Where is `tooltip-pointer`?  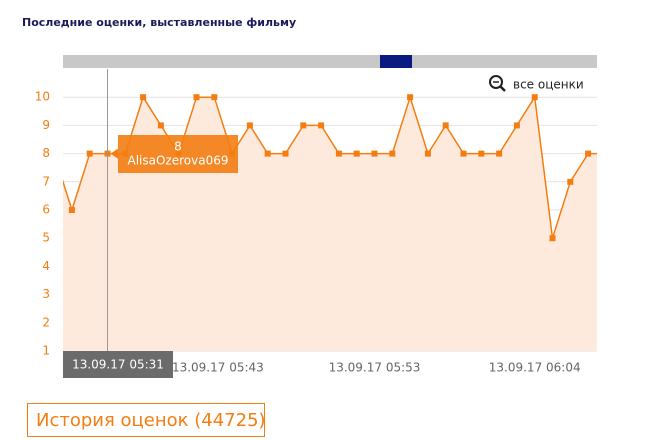 tooltip-pointer is located at coordinates (114, 153).